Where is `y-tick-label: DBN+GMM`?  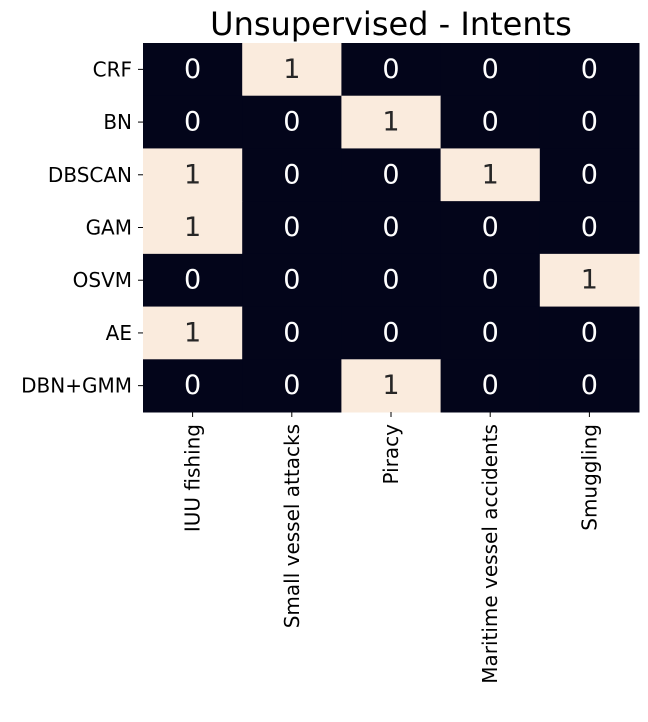 y-tick-label: DBN+GMM is located at coordinates (76, 386).